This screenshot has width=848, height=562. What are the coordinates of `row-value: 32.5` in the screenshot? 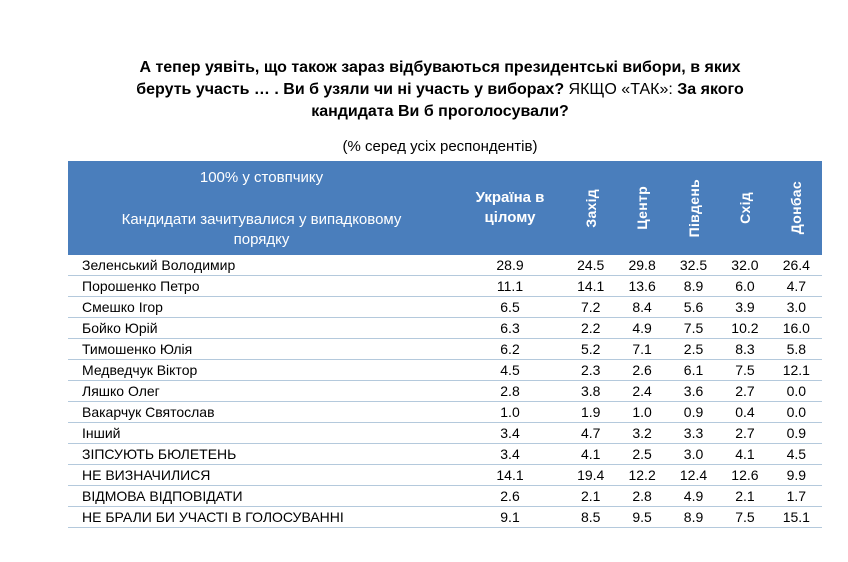 It's located at (693, 265).